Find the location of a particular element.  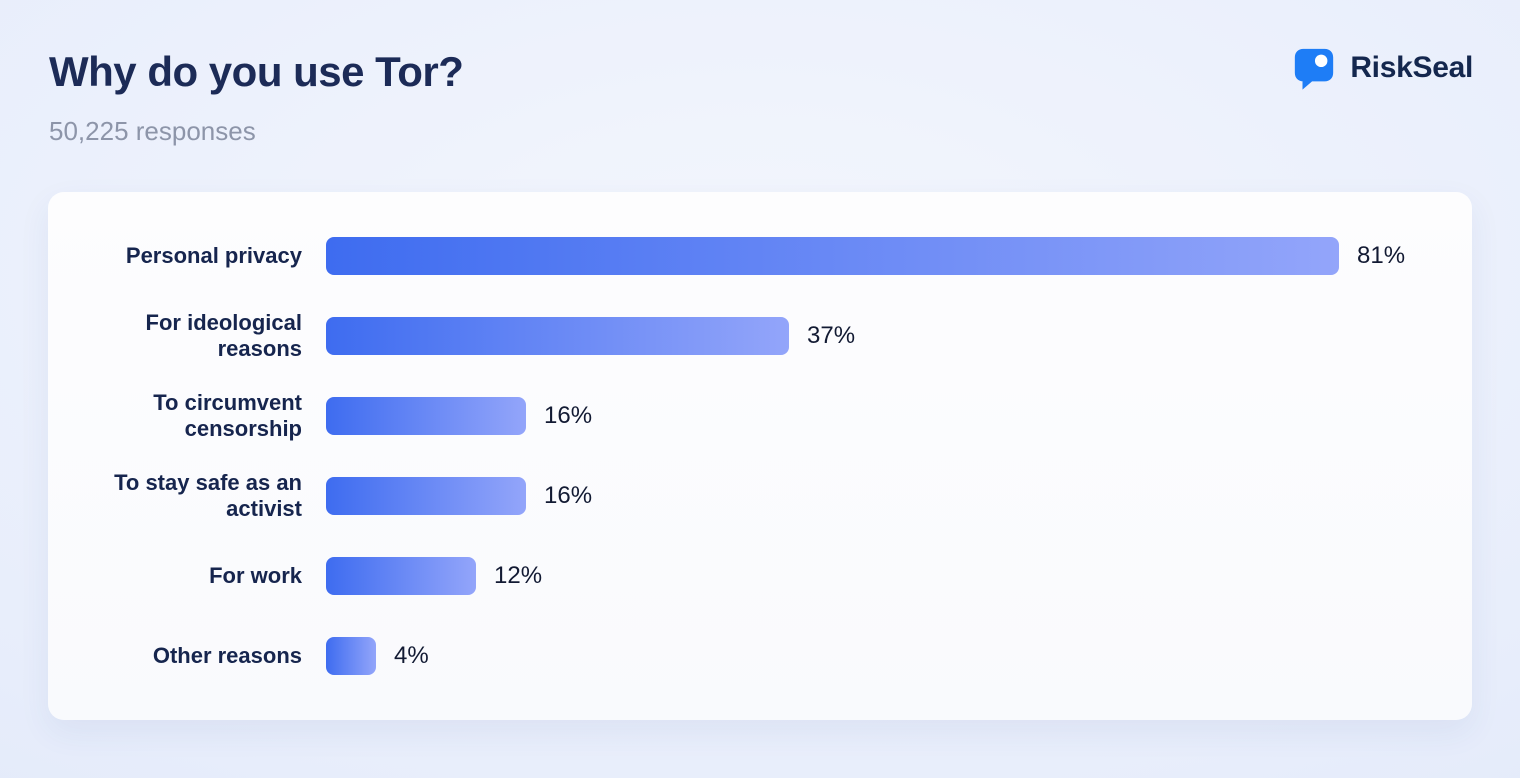

category-label: For ideological reasons is located at coordinates (223, 335).